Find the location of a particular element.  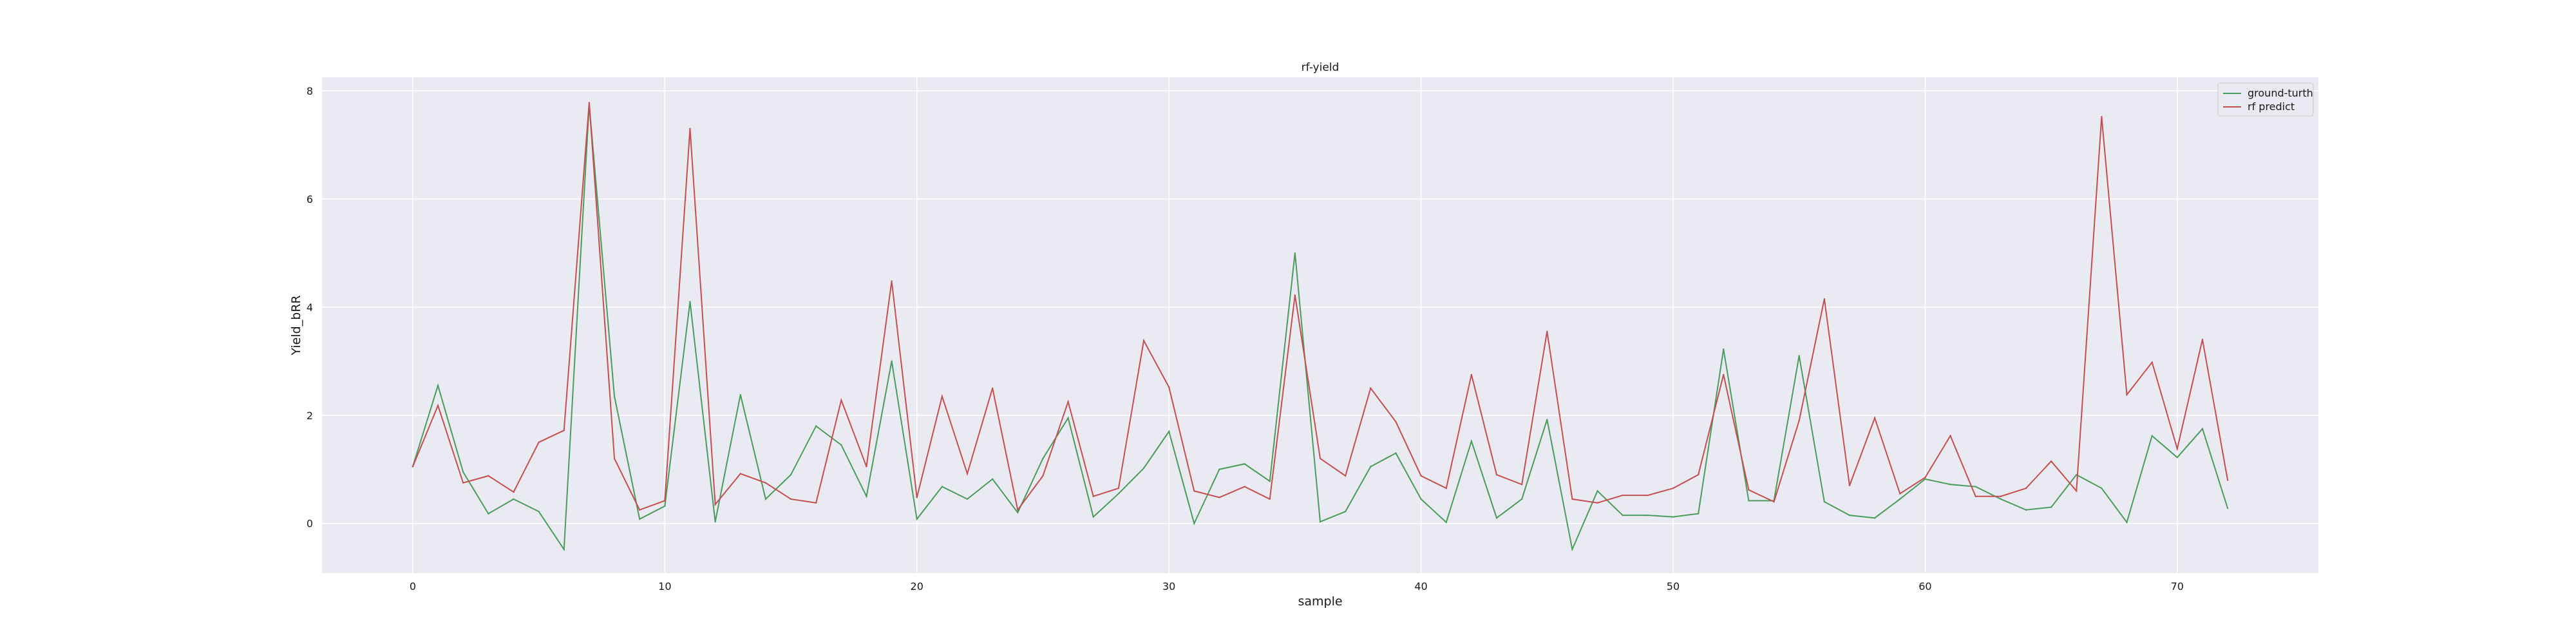

x-tick-label: 50 is located at coordinates (1673, 586).